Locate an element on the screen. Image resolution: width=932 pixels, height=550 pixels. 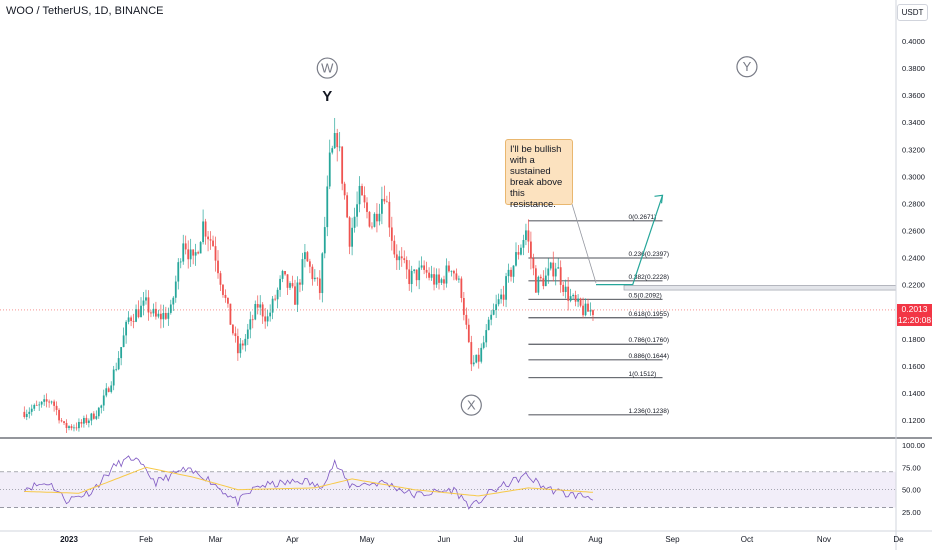
time-tick-label: May is located at coordinates (366, 539).